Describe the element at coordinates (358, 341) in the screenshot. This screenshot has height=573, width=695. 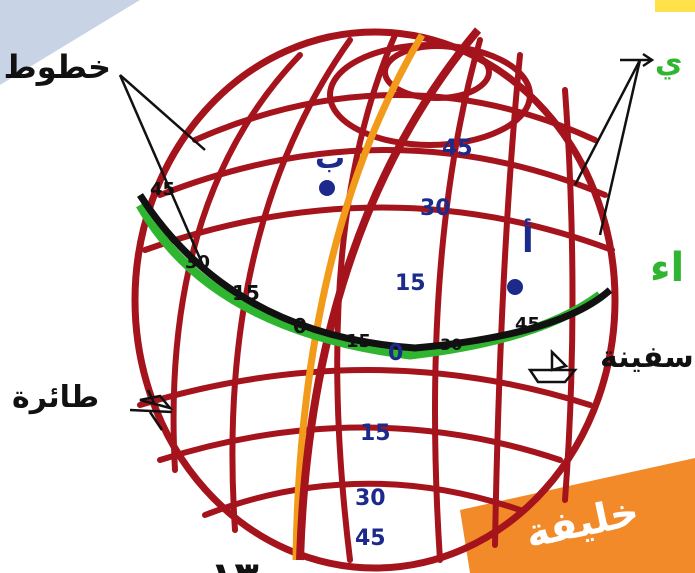
I see `lon-15-right: 15` at that location.